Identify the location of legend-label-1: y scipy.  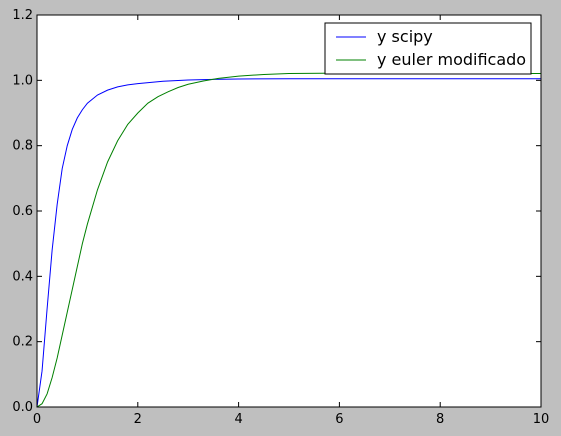
(405, 36).